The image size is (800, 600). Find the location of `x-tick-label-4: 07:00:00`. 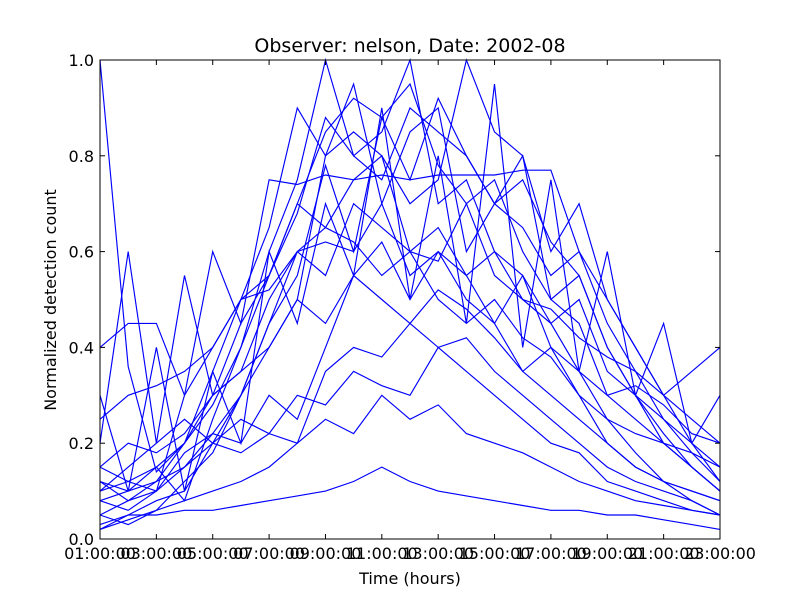

x-tick-label-4: 07:00:00 is located at coordinates (269, 553).